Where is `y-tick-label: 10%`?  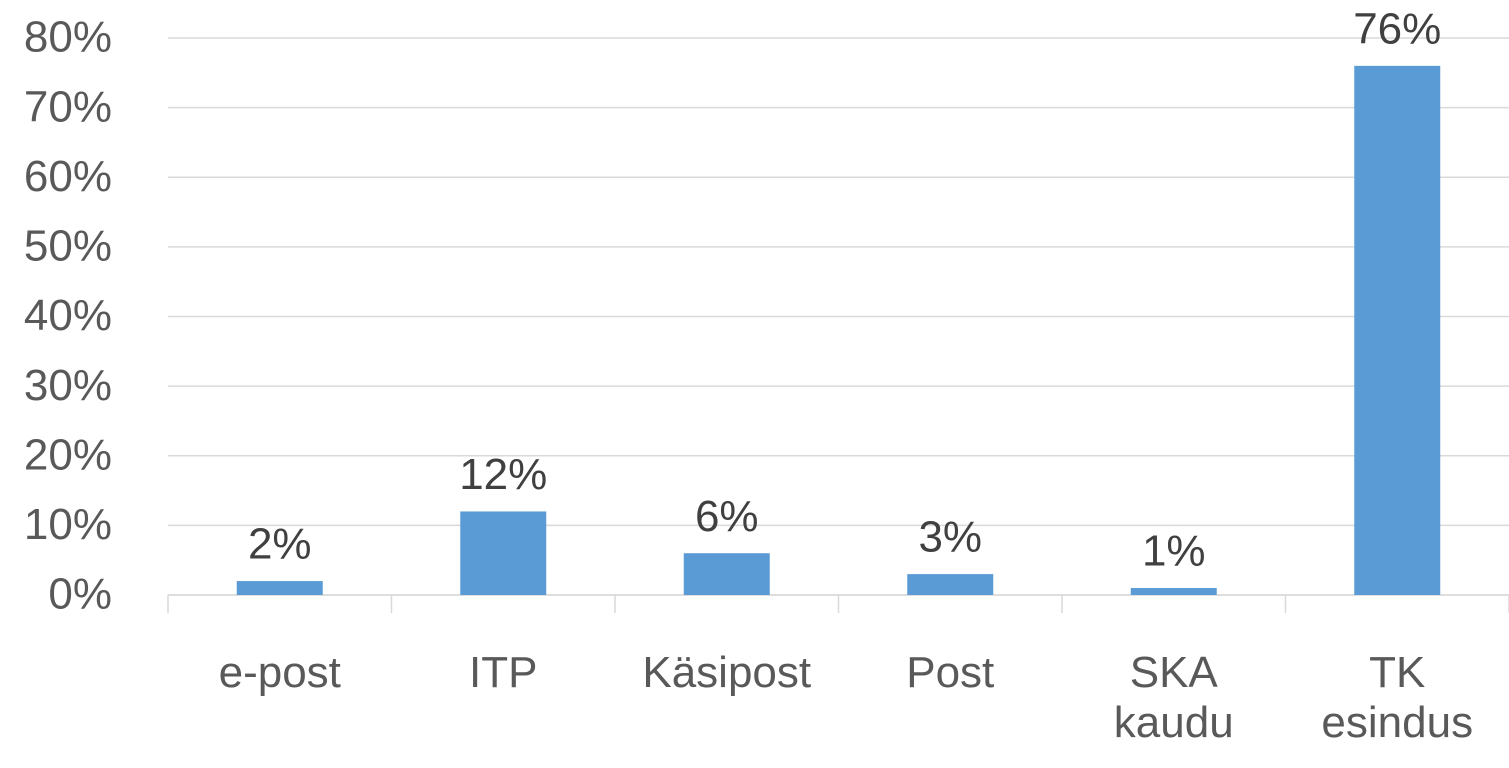
y-tick-label: 10% is located at coordinates (68, 524).